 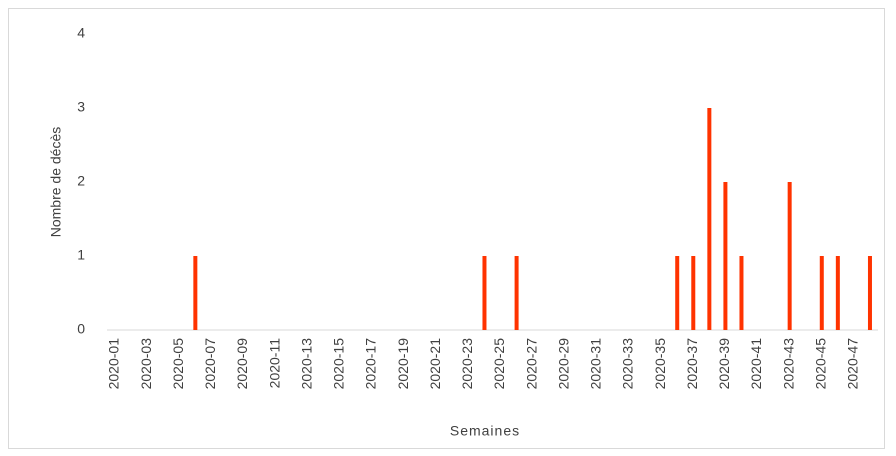 What do you see at coordinates (274, 363) in the screenshot?
I see `x-tick-label: 2020-11` at bounding box center [274, 363].